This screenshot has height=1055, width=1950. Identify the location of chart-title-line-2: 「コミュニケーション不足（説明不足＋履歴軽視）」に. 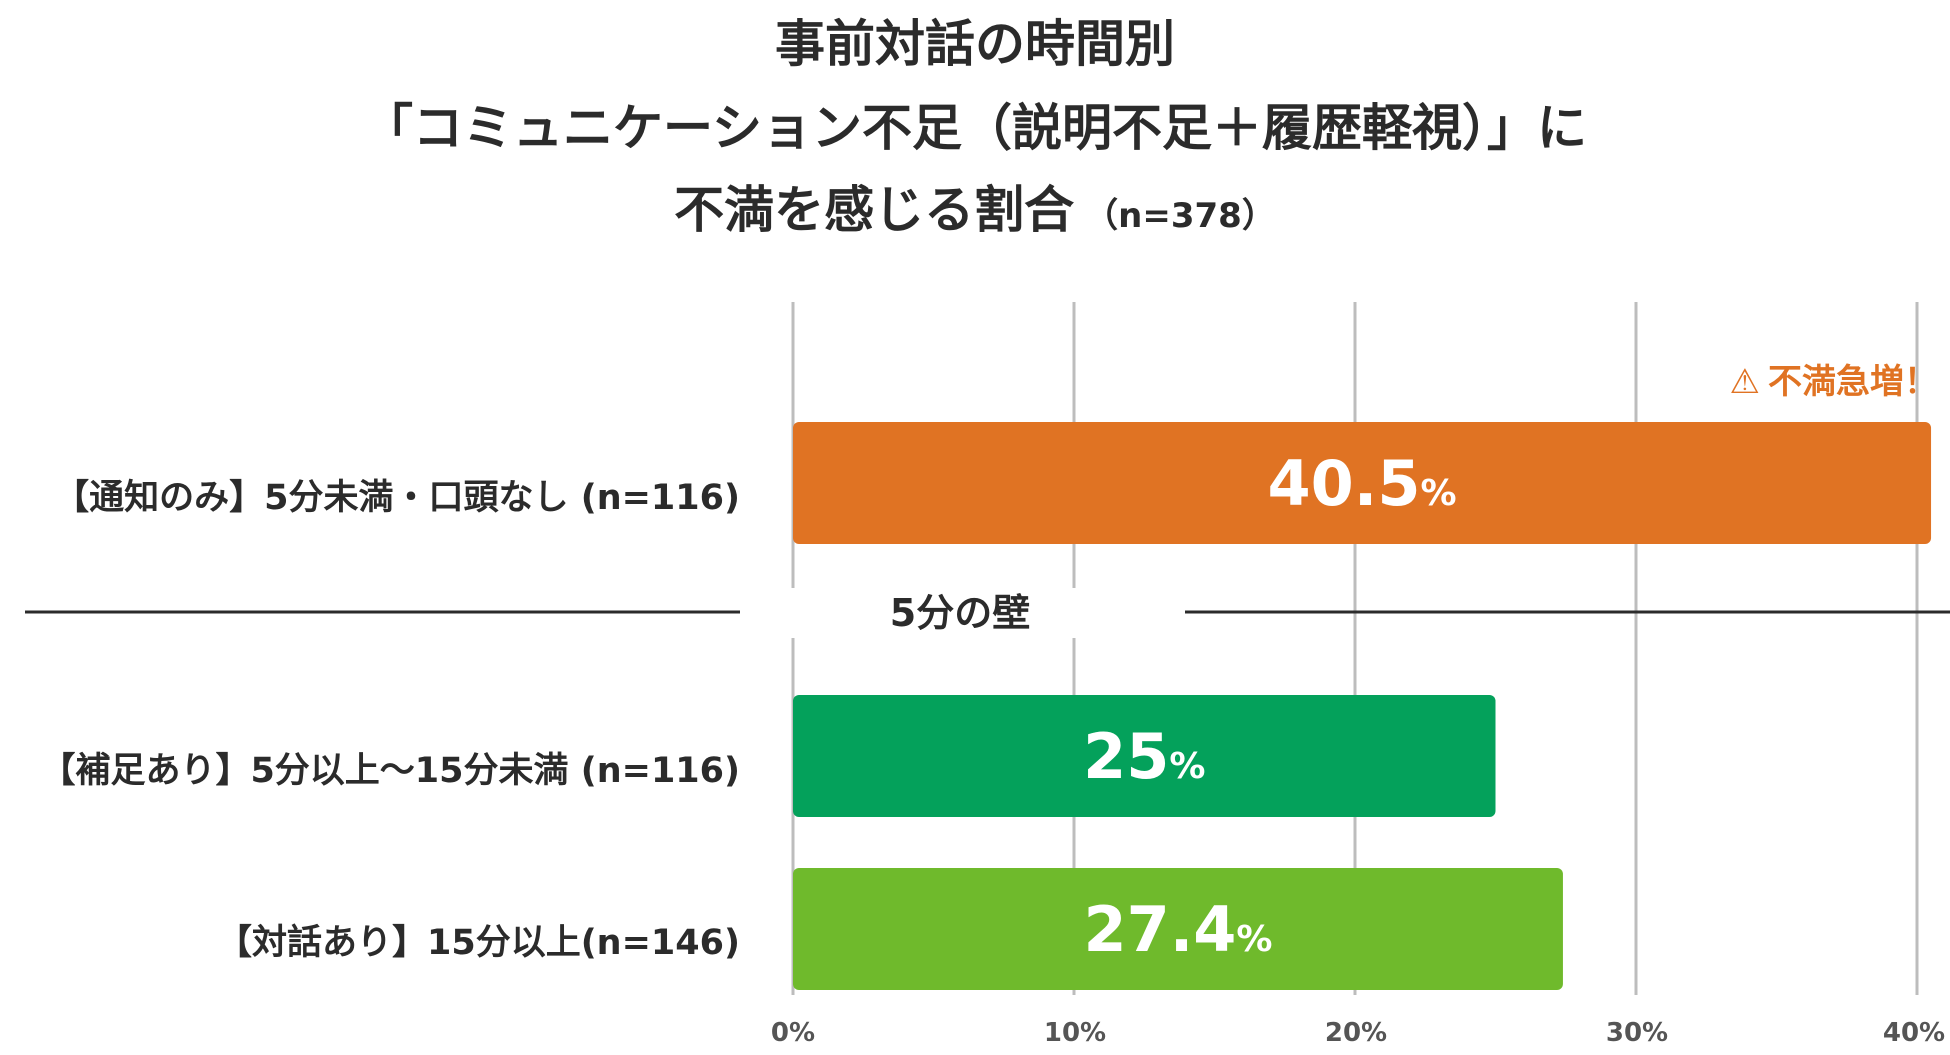
(975, 128).